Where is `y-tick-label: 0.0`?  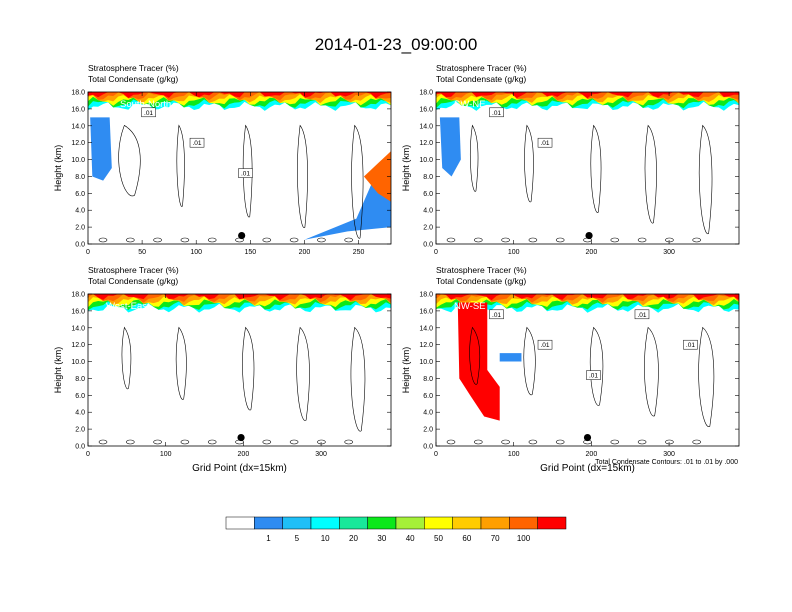
y-tick-label: 0.0 is located at coordinates (80, 447).